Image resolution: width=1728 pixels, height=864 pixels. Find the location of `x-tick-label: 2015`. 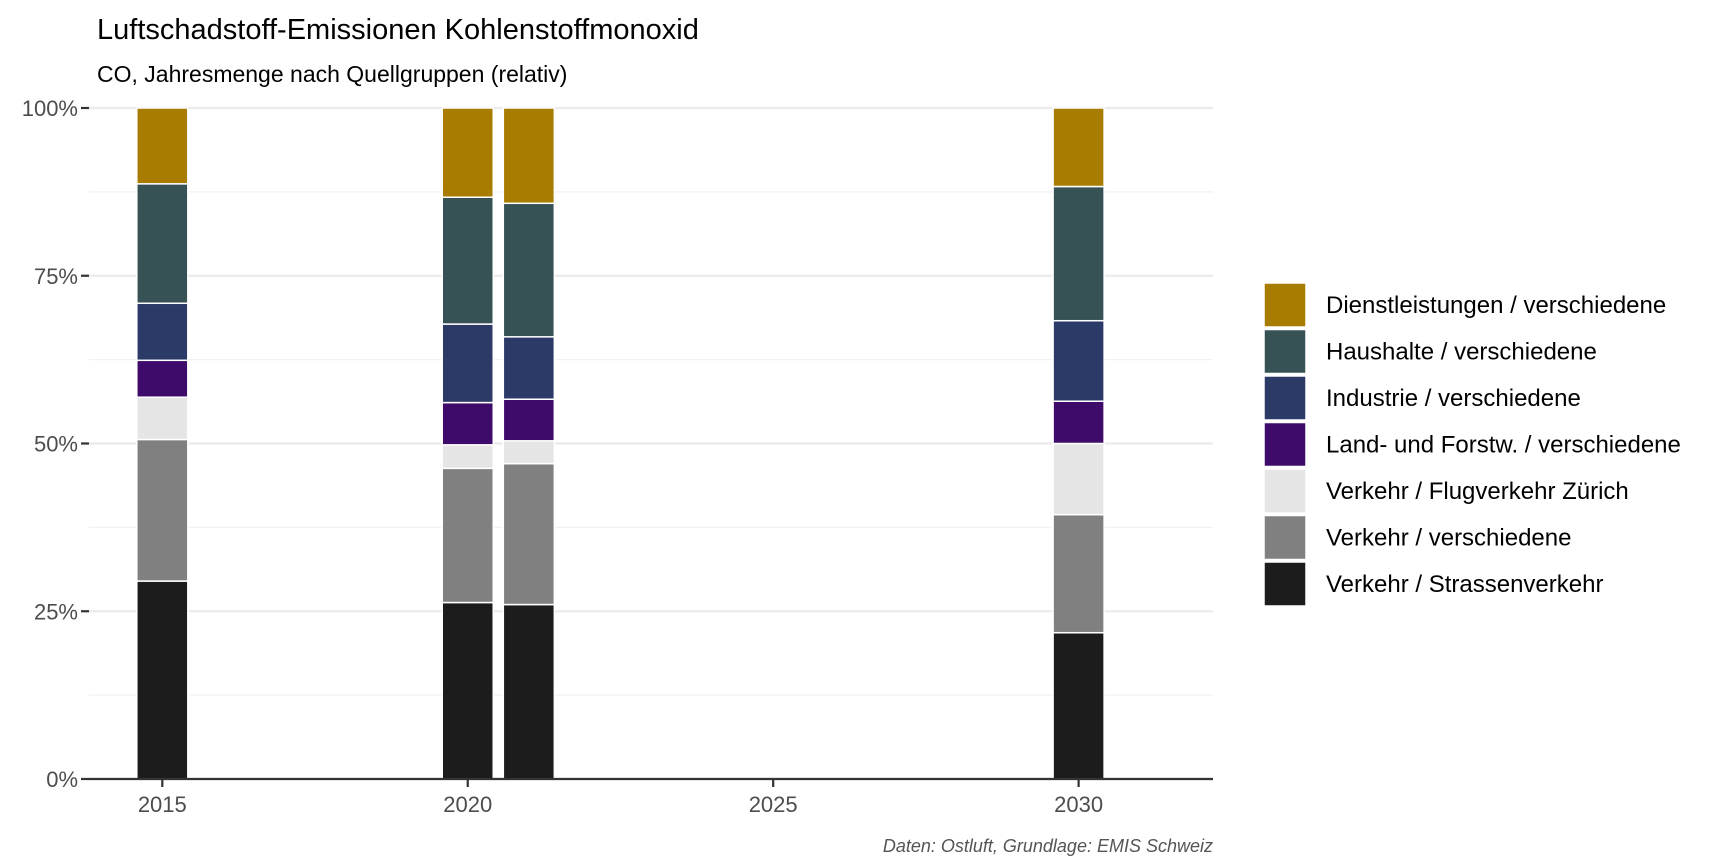

x-tick-label: 2015 is located at coordinates (162, 804).